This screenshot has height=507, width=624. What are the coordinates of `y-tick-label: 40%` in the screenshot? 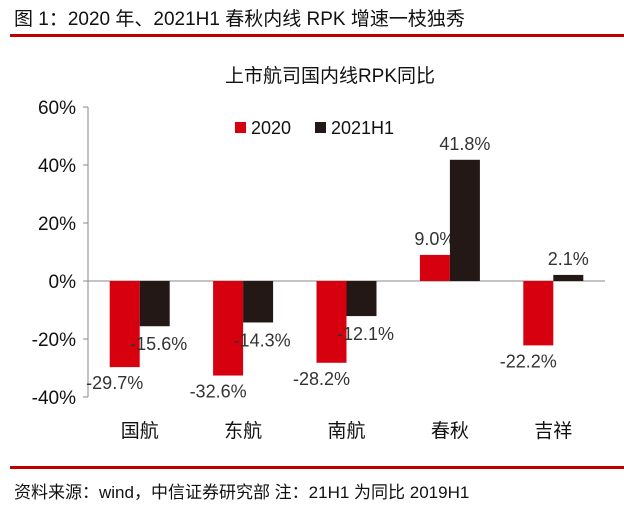 It's located at (57, 166).